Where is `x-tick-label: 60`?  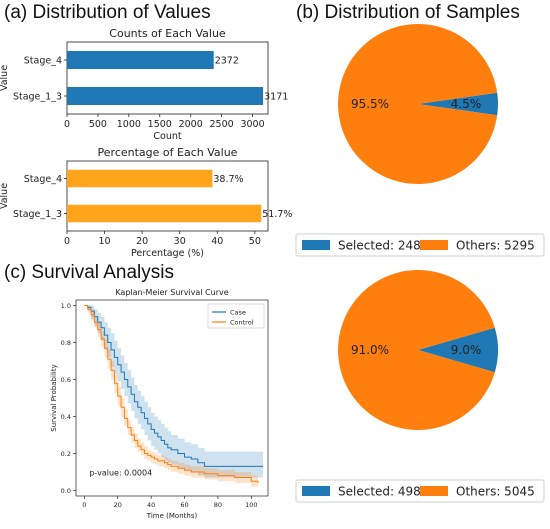 x-tick-label: 60 is located at coordinates (184, 505).